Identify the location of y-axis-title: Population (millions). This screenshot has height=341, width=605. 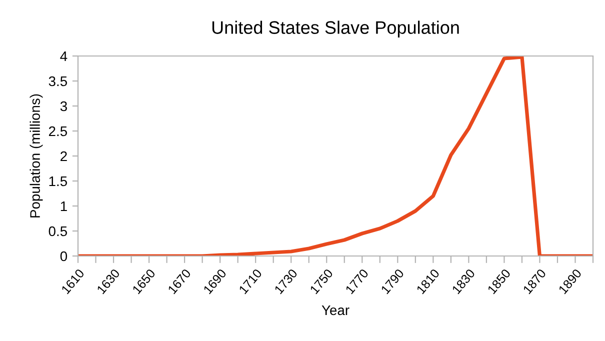
(36, 156).